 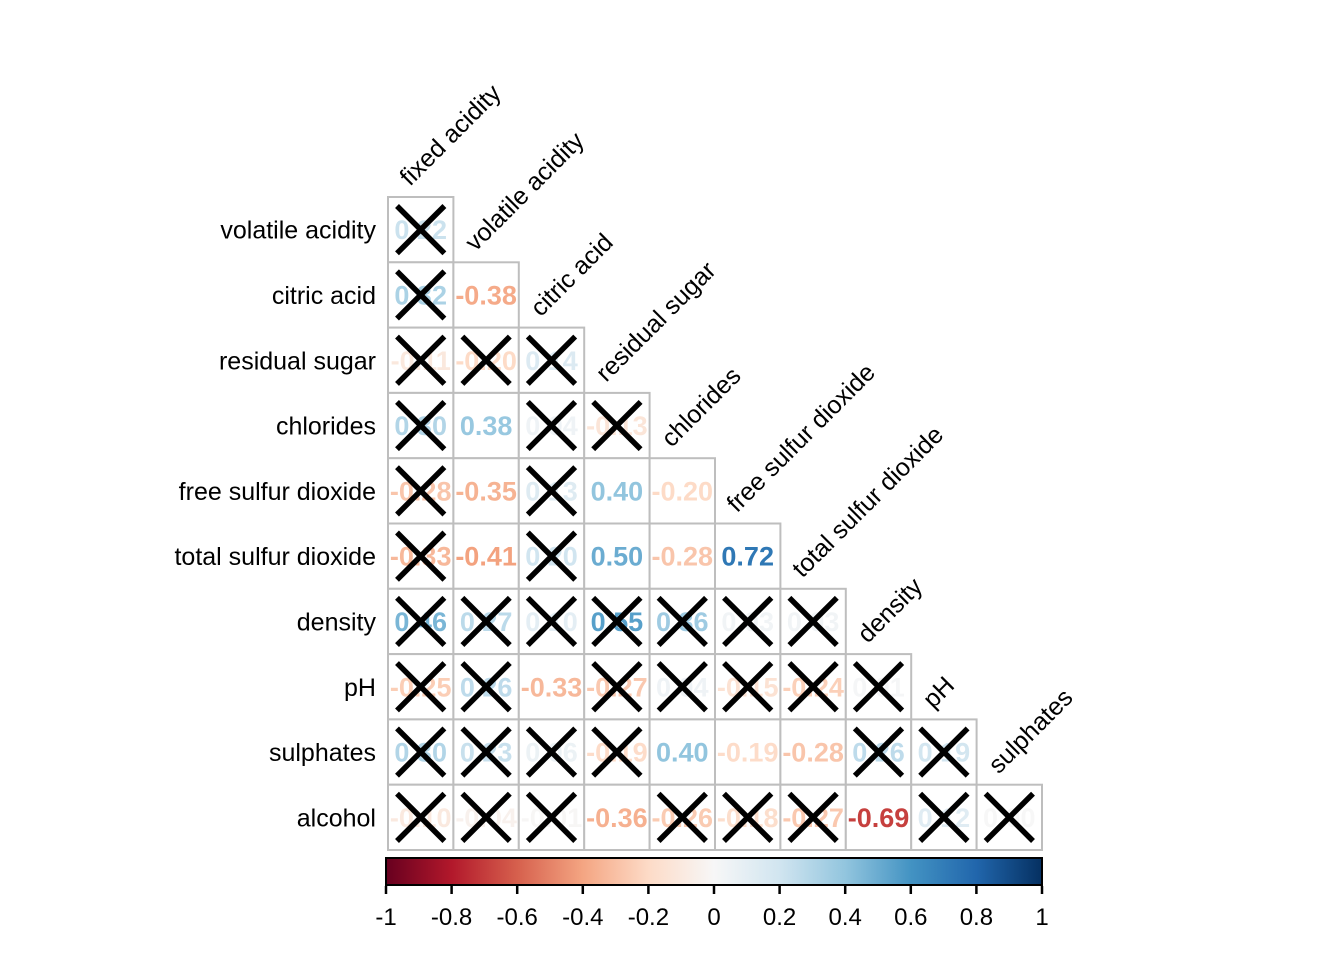 I want to click on column-label: chlorides, so click(x=701, y=407).